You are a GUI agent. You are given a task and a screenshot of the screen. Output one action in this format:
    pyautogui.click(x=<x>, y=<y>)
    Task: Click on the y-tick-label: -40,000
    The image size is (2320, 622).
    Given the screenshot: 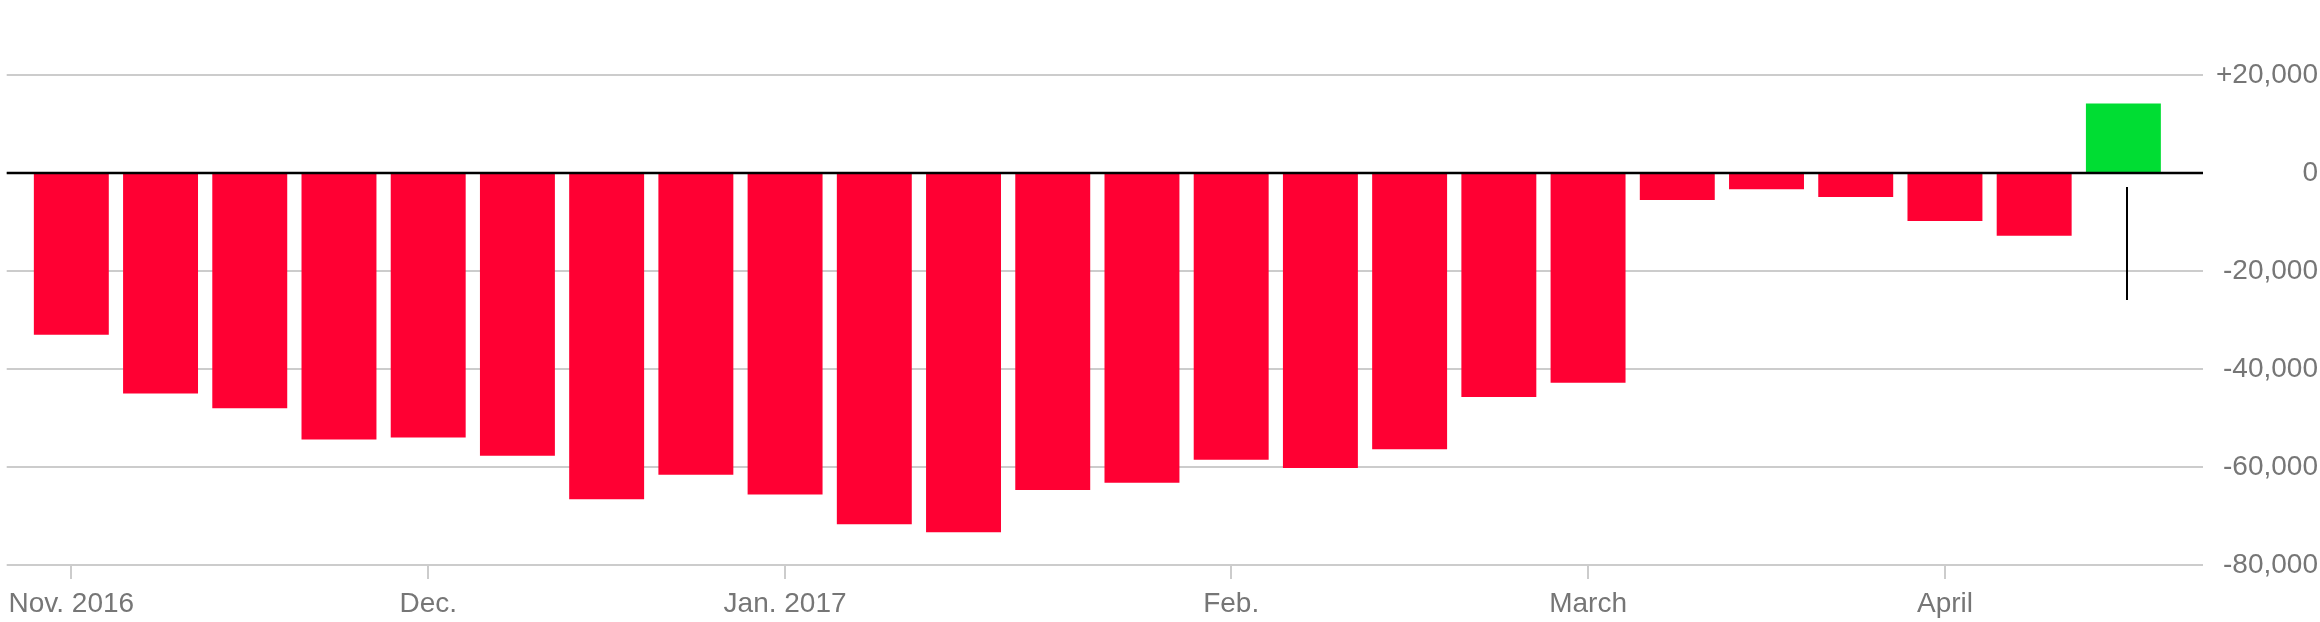 What is the action you would take?
    pyautogui.click(x=2270, y=367)
    